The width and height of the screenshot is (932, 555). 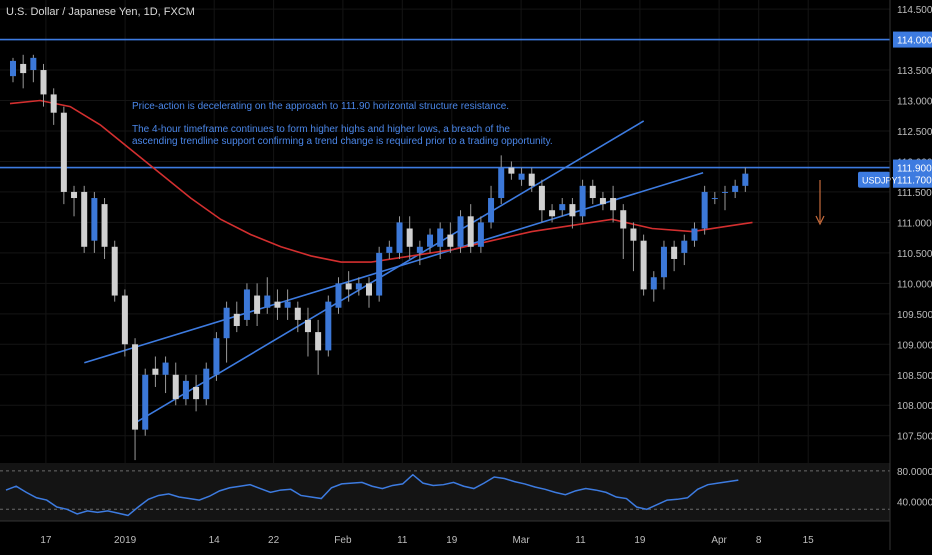 What do you see at coordinates (914, 437) in the screenshot?
I see `y-tick-label: 107.500` at bounding box center [914, 437].